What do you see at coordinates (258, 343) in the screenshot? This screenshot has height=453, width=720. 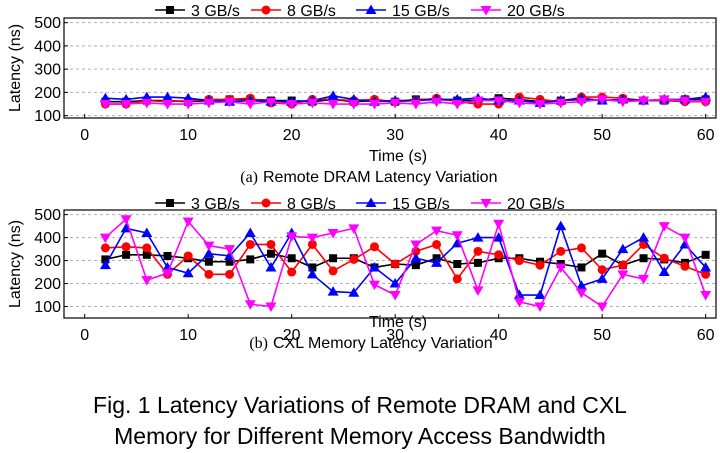 I see `subcaption-b-prefix: (b)` at bounding box center [258, 343].